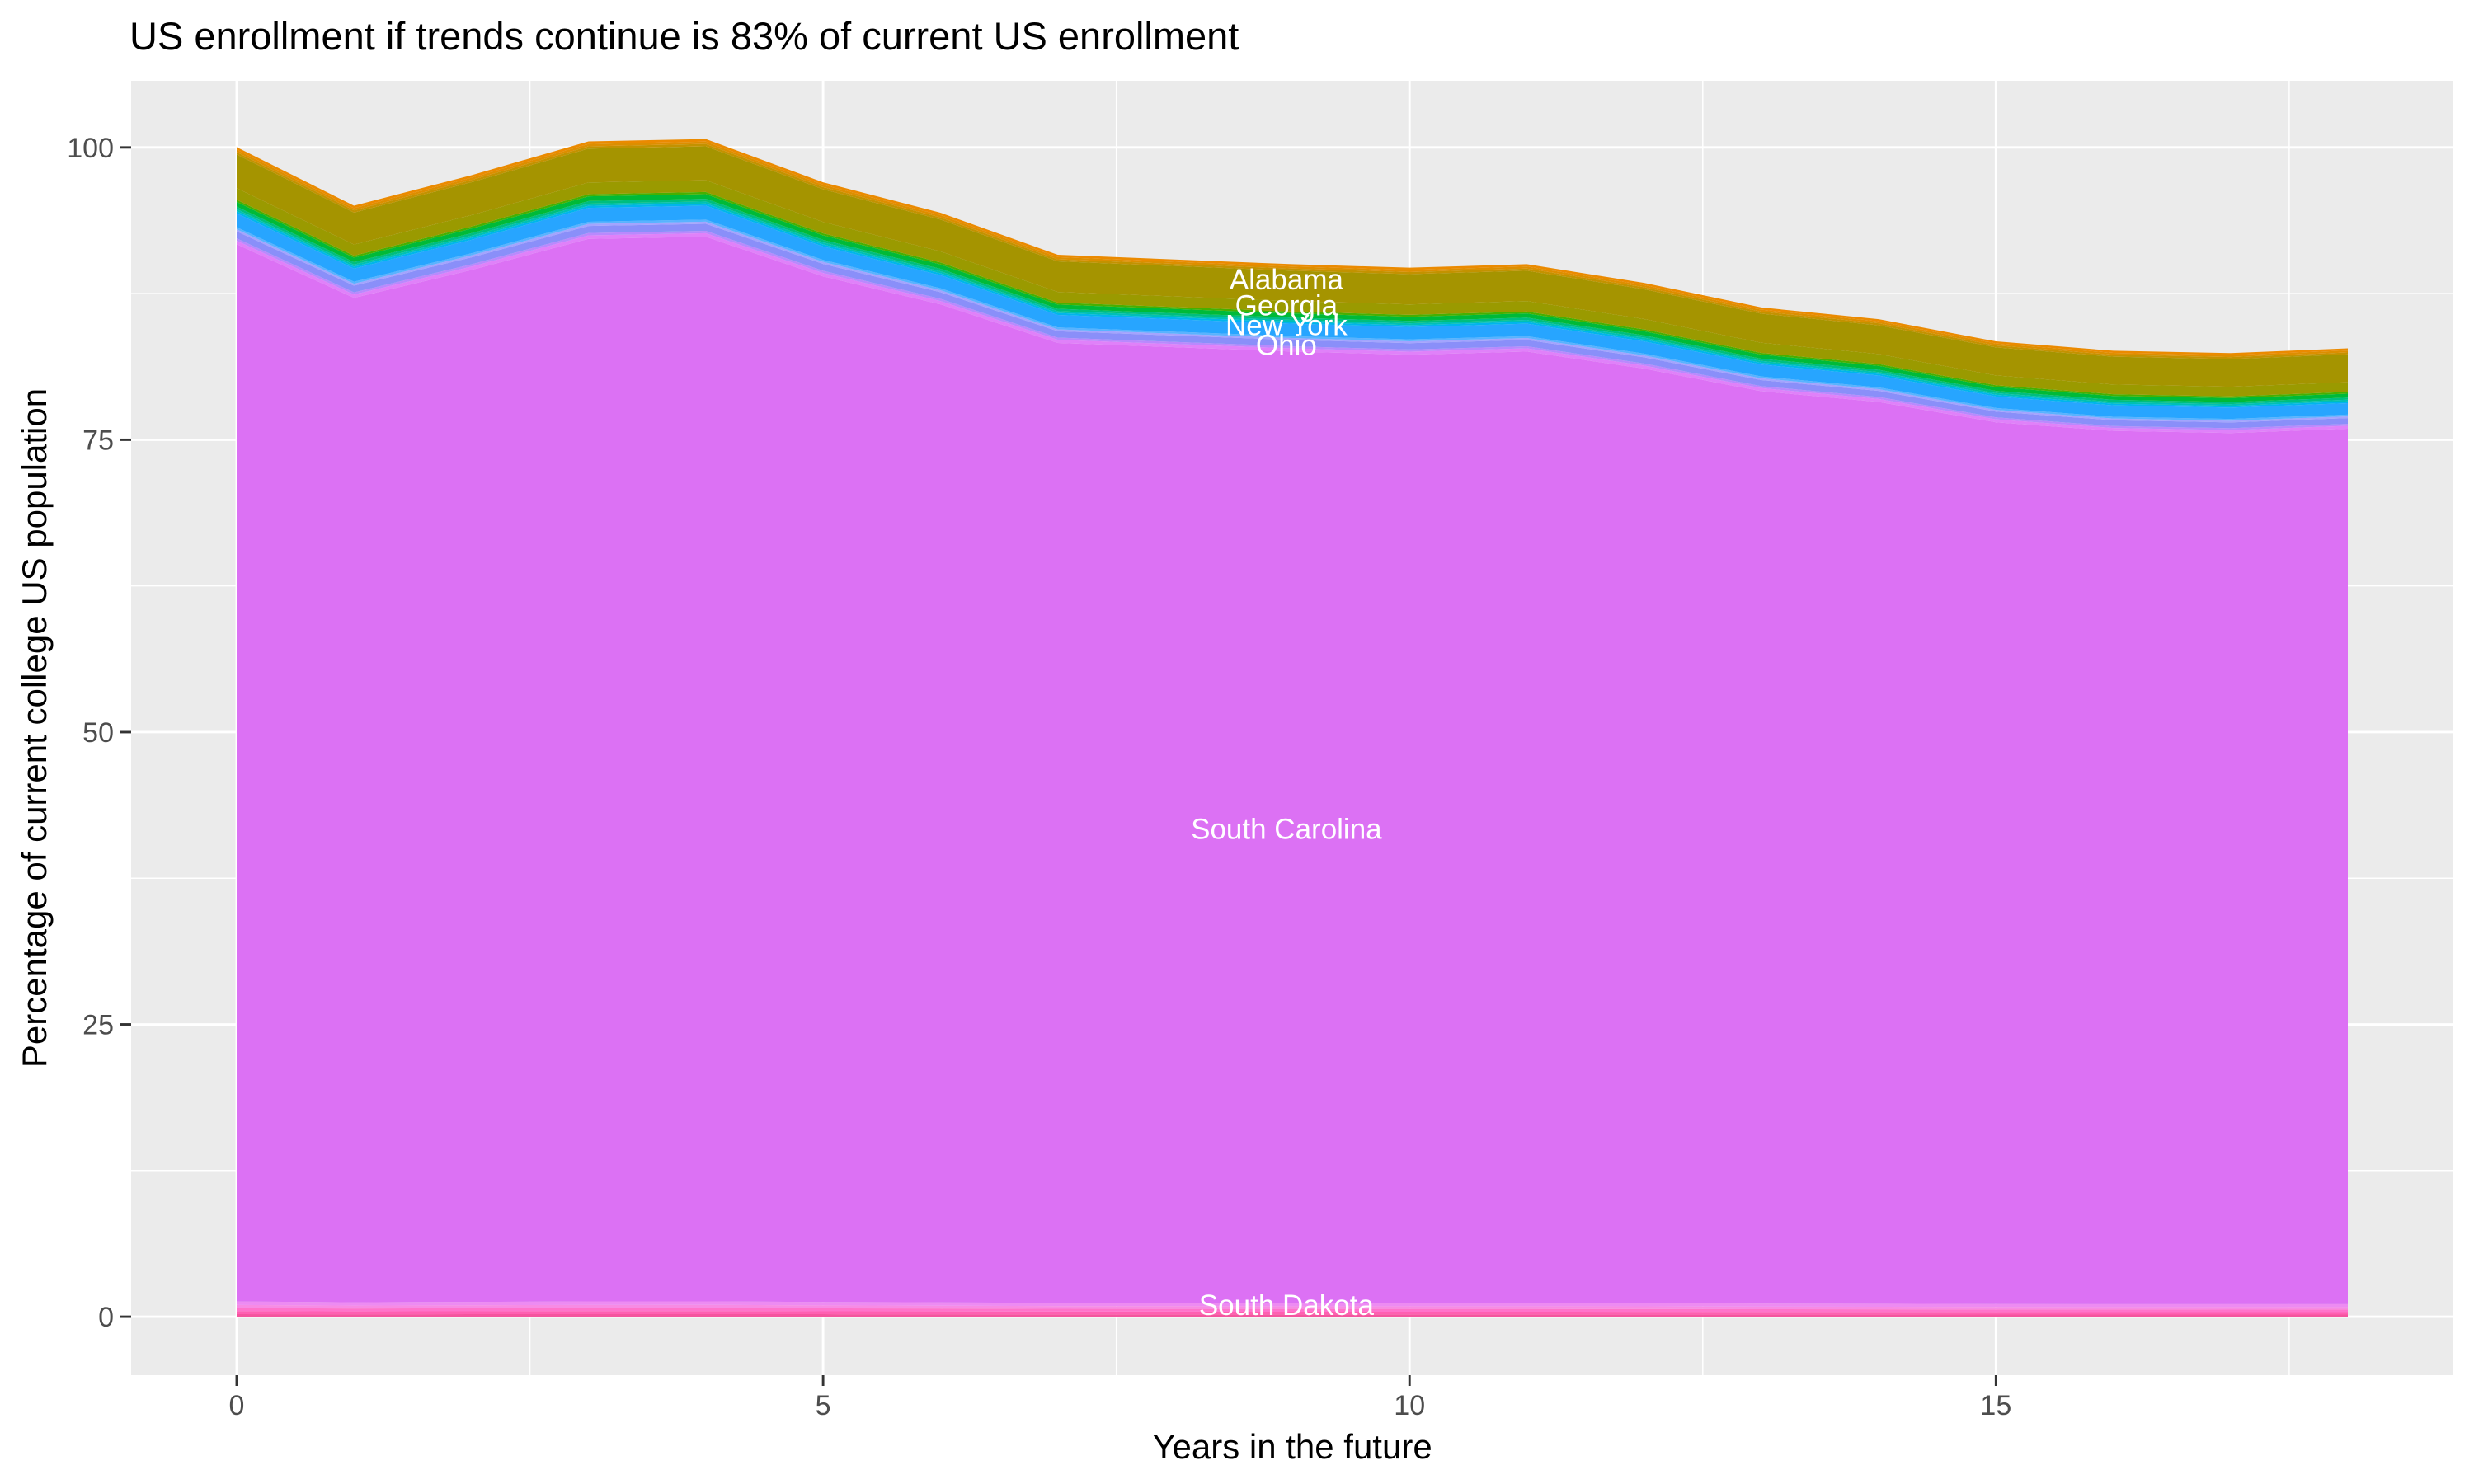  I want to click on y-tick-label: 100, so click(90, 148).